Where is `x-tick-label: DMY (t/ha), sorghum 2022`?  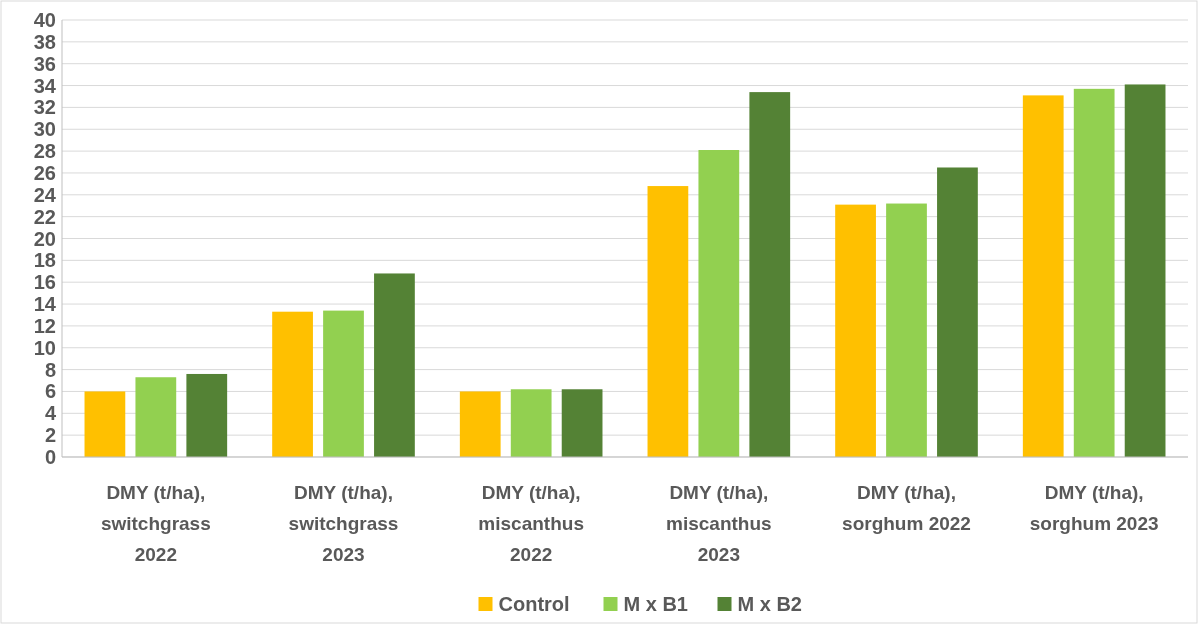
x-tick-label: DMY (t/ha), sorghum 2022 is located at coordinates (906, 508).